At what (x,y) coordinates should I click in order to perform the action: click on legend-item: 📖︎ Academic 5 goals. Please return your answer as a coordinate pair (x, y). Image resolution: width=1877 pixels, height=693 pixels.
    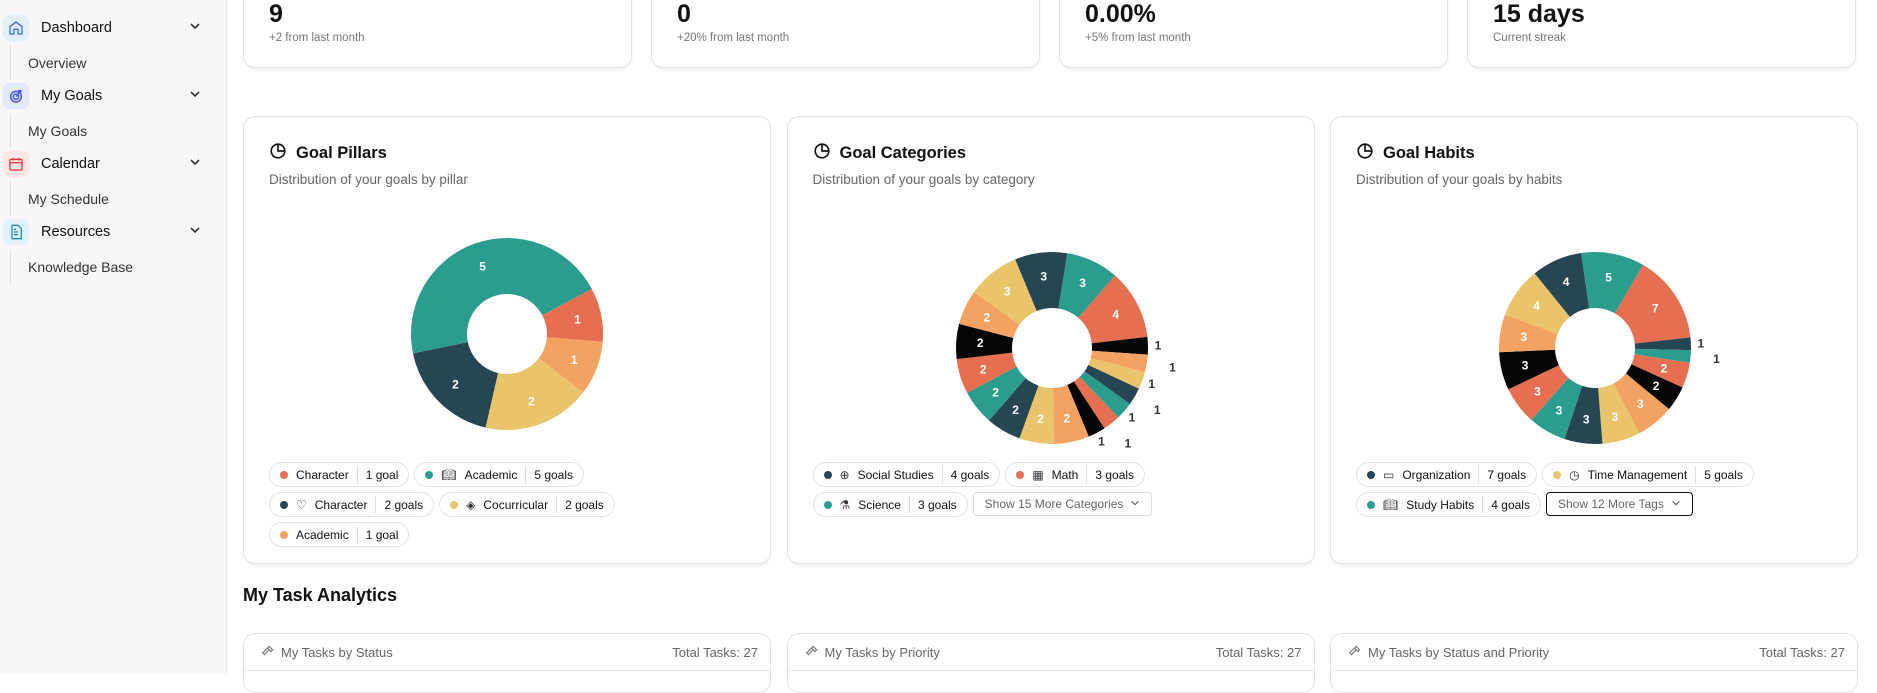
    Looking at the image, I should click on (499, 474).